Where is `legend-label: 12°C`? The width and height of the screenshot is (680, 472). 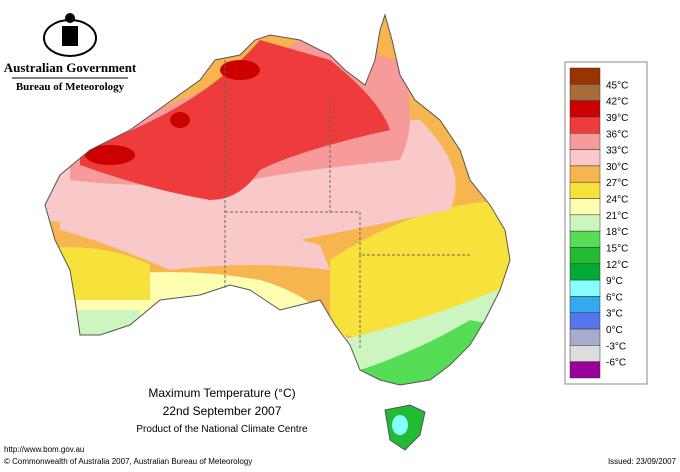
legend-label: 12°C is located at coordinates (617, 265).